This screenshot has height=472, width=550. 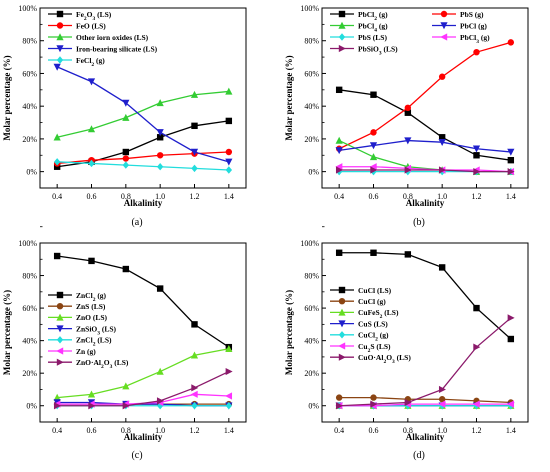 I want to click on legend-entry: CuCl (g), so click(x=372, y=301).